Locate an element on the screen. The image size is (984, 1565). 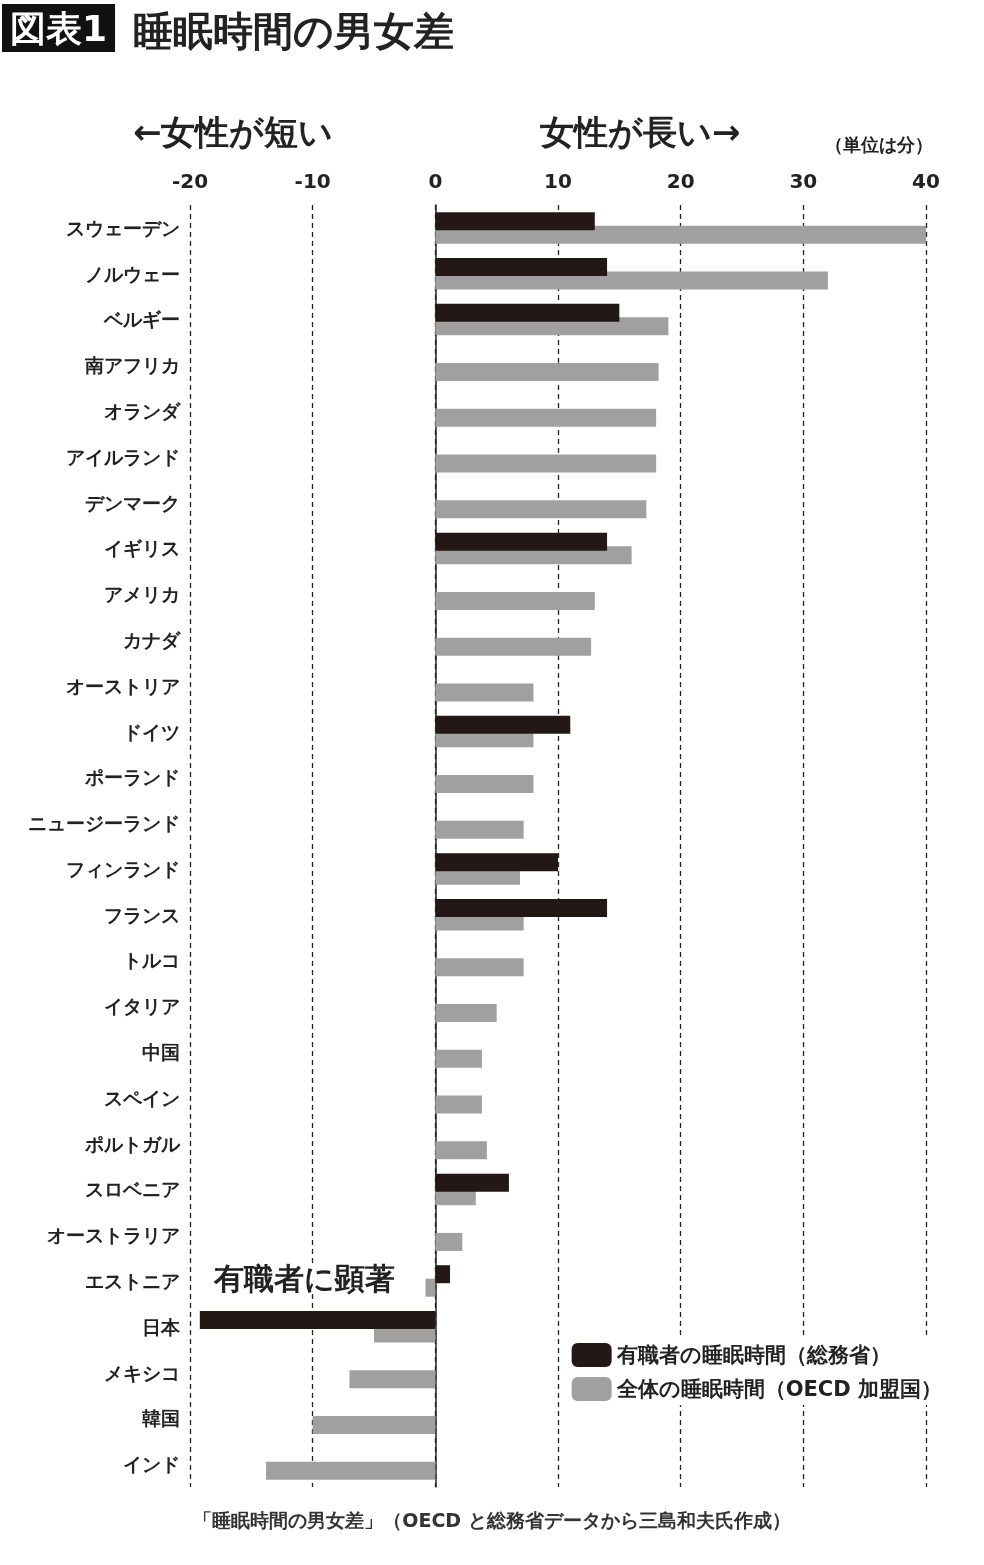
y-tick-label: カナダ is located at coordinates (152, 639).